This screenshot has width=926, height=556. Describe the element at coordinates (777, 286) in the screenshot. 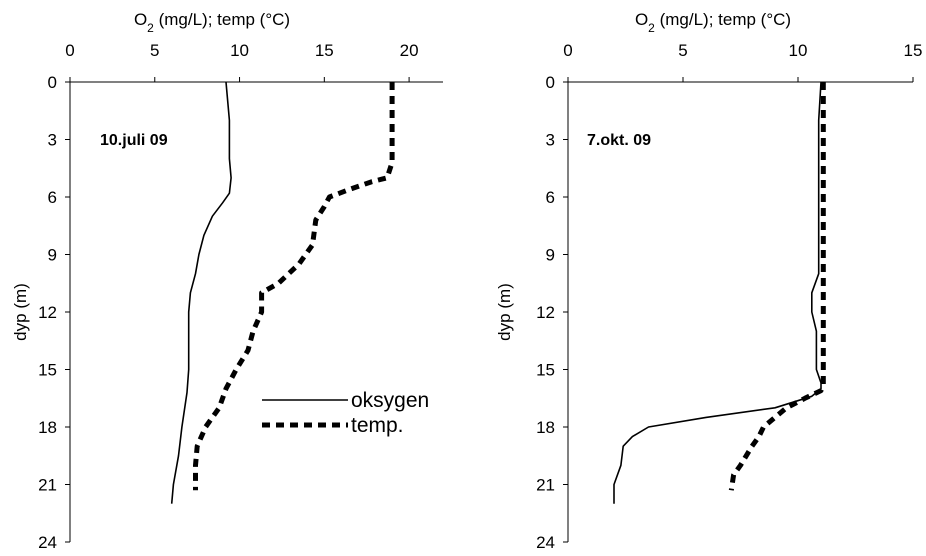

I see `series-line-temp` at that location.